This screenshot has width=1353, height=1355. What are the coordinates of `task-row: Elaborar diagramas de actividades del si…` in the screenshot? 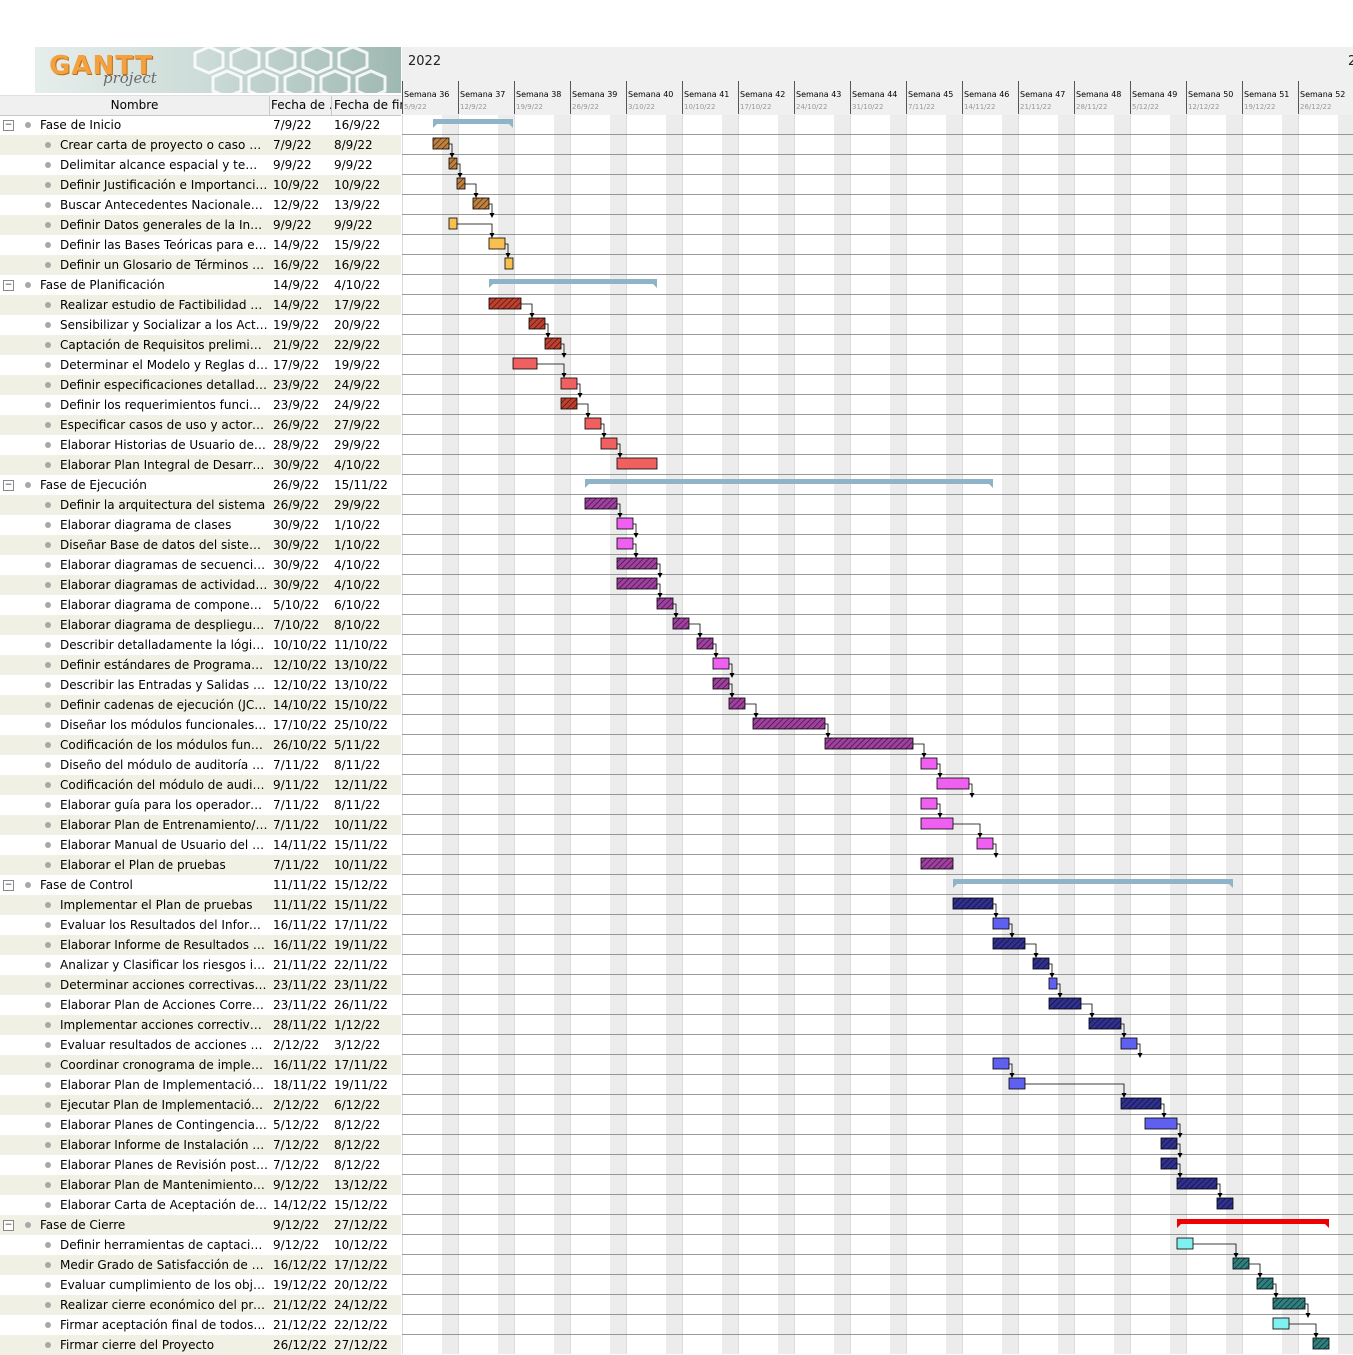 It's located at (200, 585).